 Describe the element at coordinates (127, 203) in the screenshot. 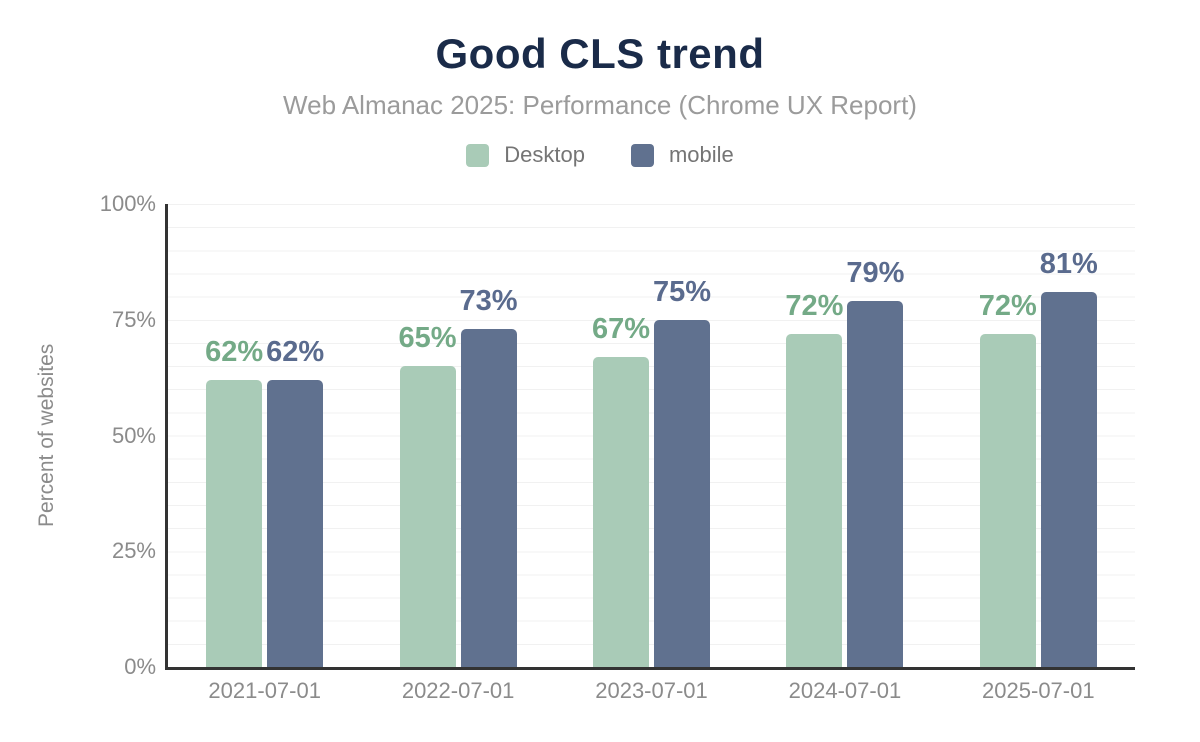

I see `y-axis-tick: 100%` at that location.